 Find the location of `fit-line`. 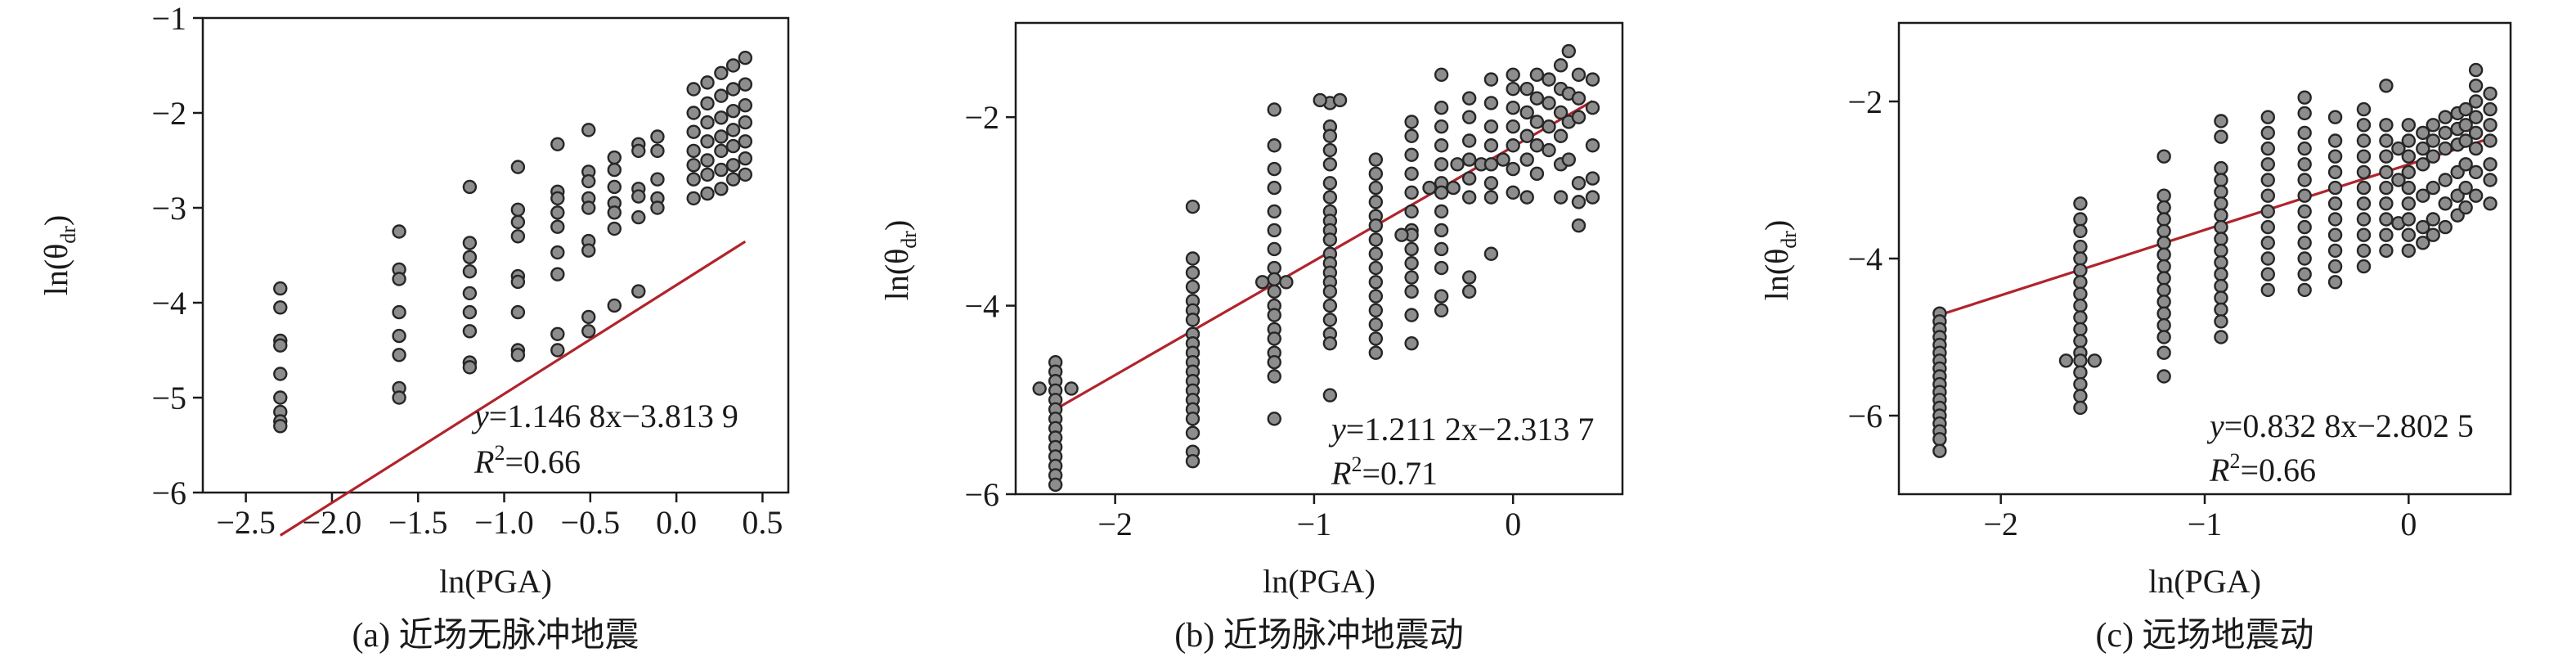

fit-line is located at coordinates (513, 389).